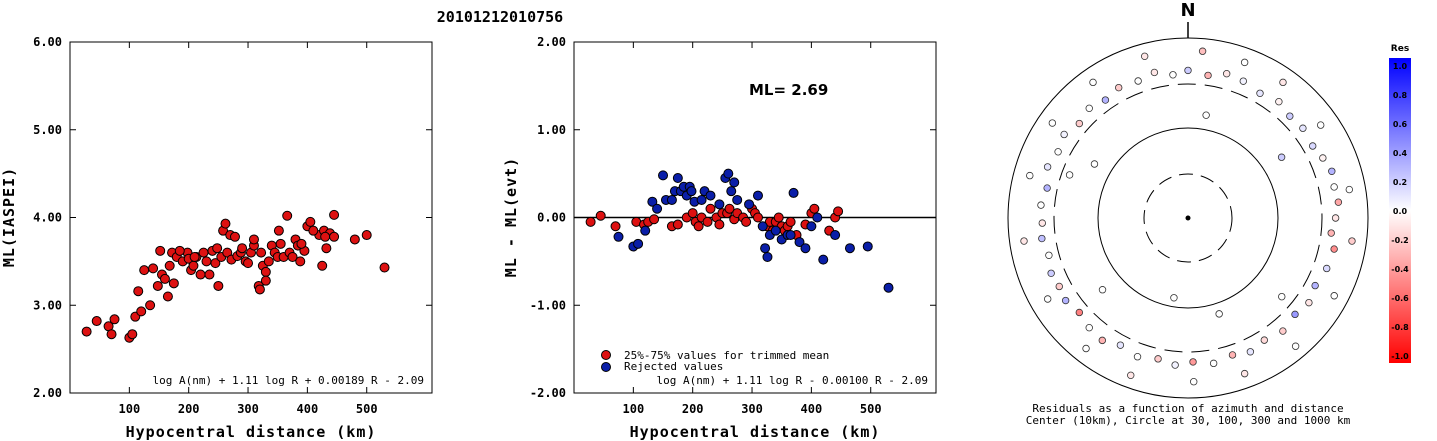 Image resolution: width=1437 pixels, height=441 pixels. What do you see at coordinates (551, 42) in the screenshot?
I see `chart-2-ytick-label: 2.00` at bounding box center [551, 42].